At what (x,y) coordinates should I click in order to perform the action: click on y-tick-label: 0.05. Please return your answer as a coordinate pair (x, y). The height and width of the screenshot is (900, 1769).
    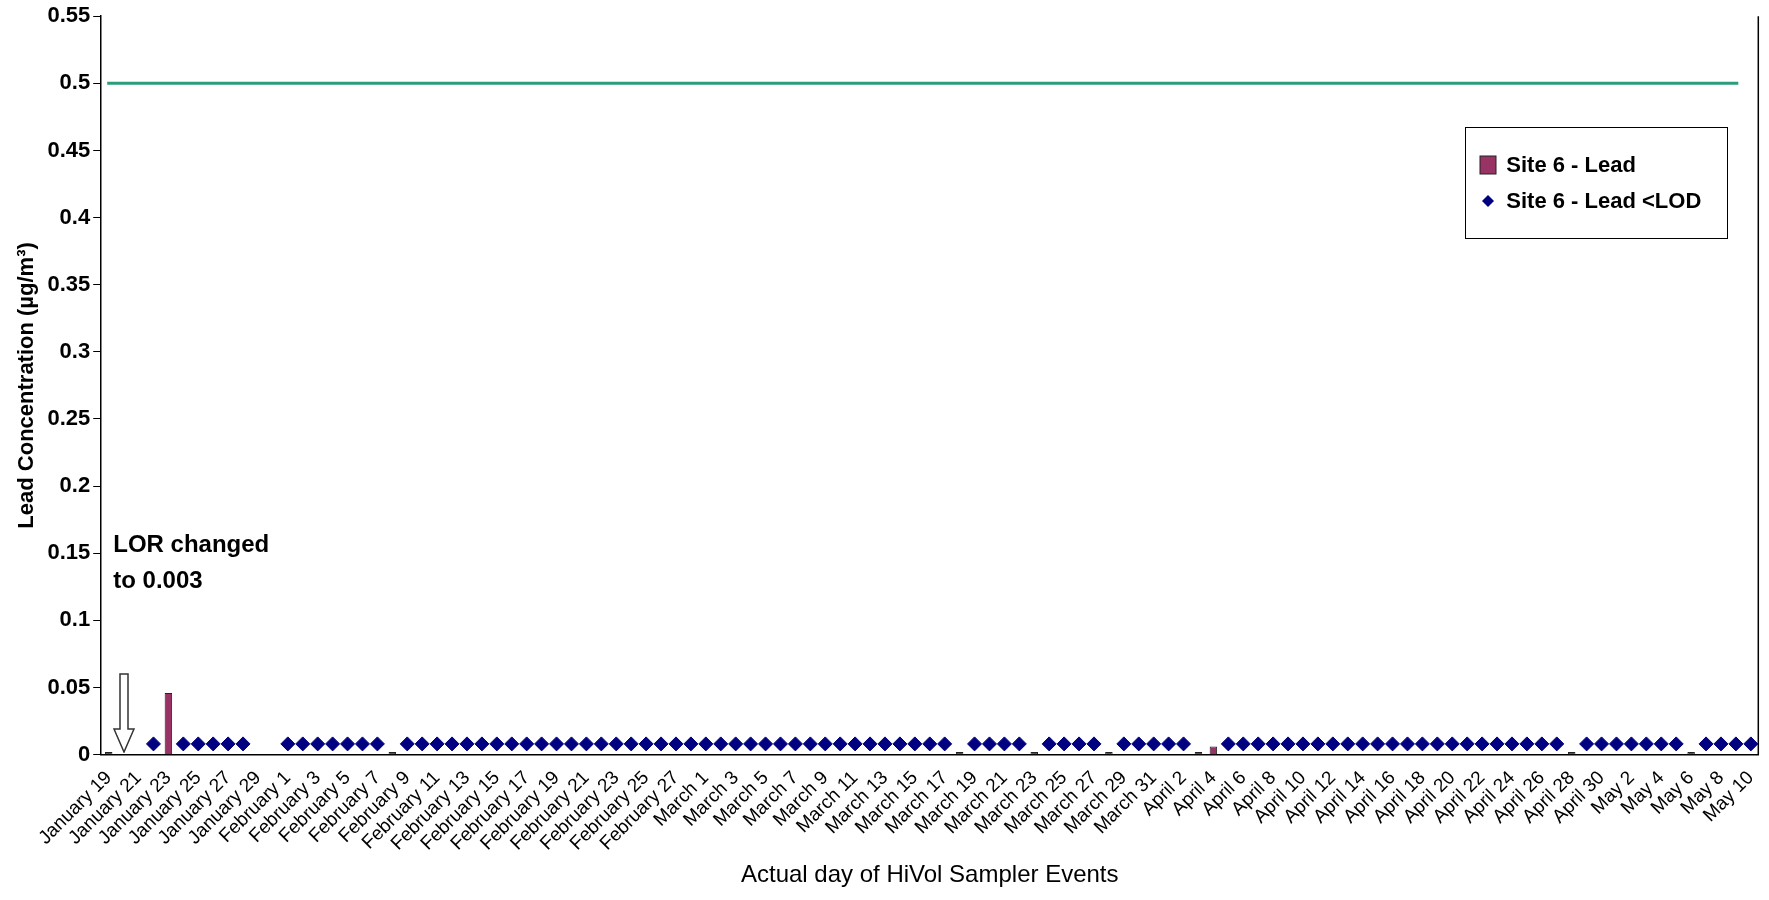
    Looking at the image, I should click on (69, 686).